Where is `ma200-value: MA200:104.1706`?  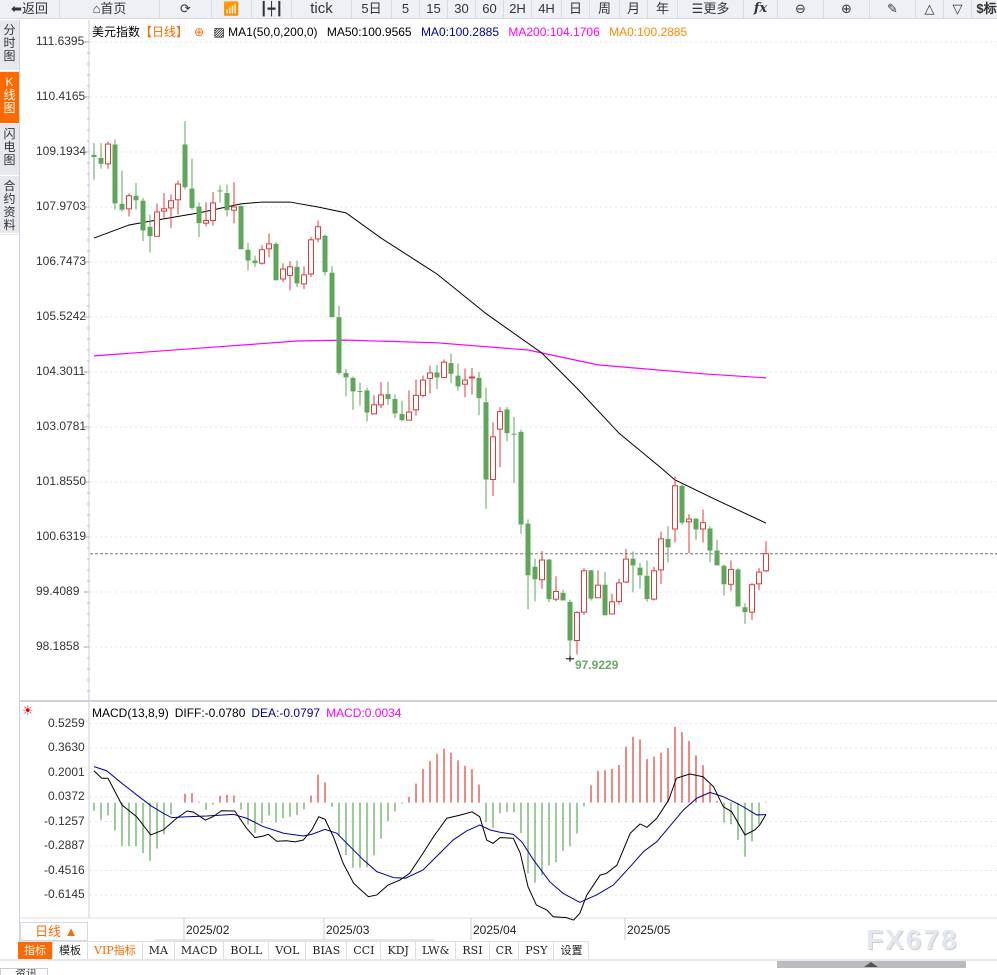 ma200-value: MA200:104.1706 is located at coordinates (554, 32).